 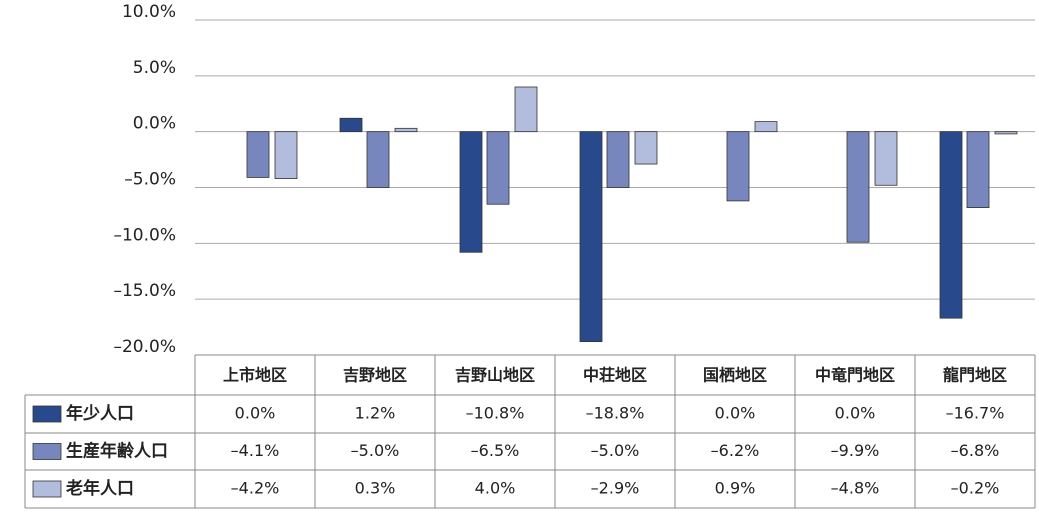 I want to click on table-value: –16.7%, so click(x=975, y=413).